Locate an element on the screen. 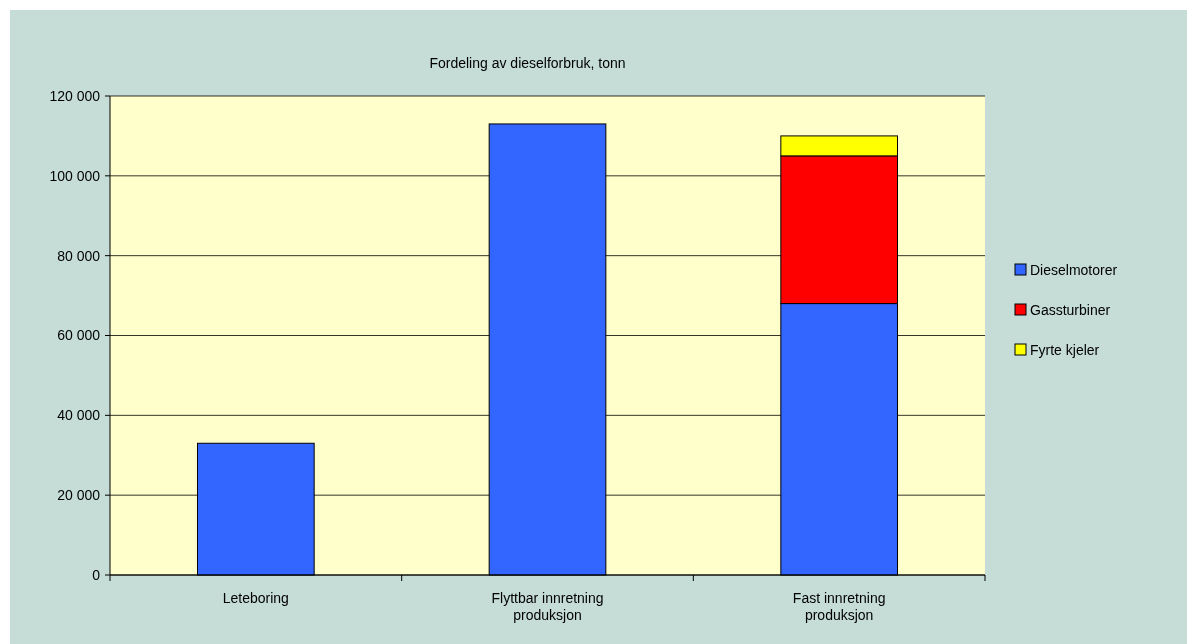  y-tick-label: 120 000 is located at coordinates (75, 95).